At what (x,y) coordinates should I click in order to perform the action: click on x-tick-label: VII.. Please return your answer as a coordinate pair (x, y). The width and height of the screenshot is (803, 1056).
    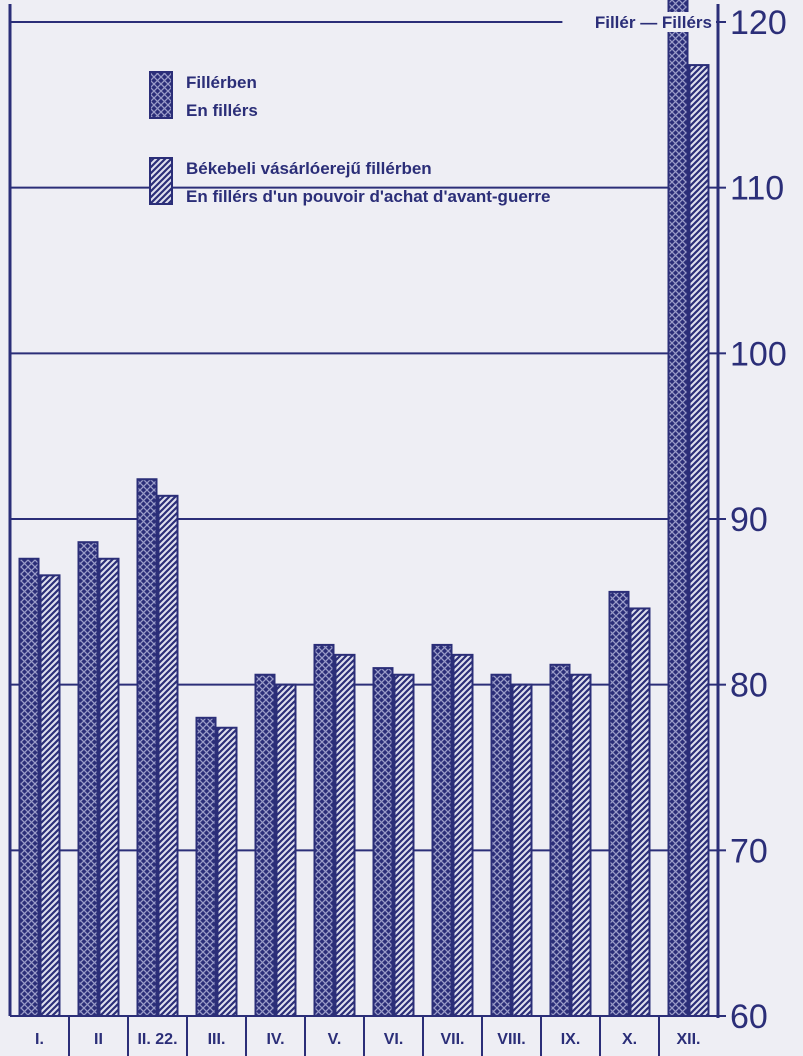
    Looking at the image, I should click on (452, 1039).